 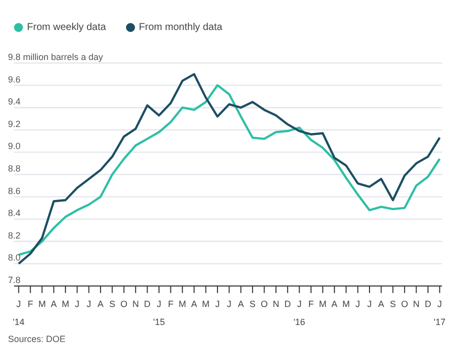 I want to click on x-tick-label: J '17, so click(x=440, y=313).